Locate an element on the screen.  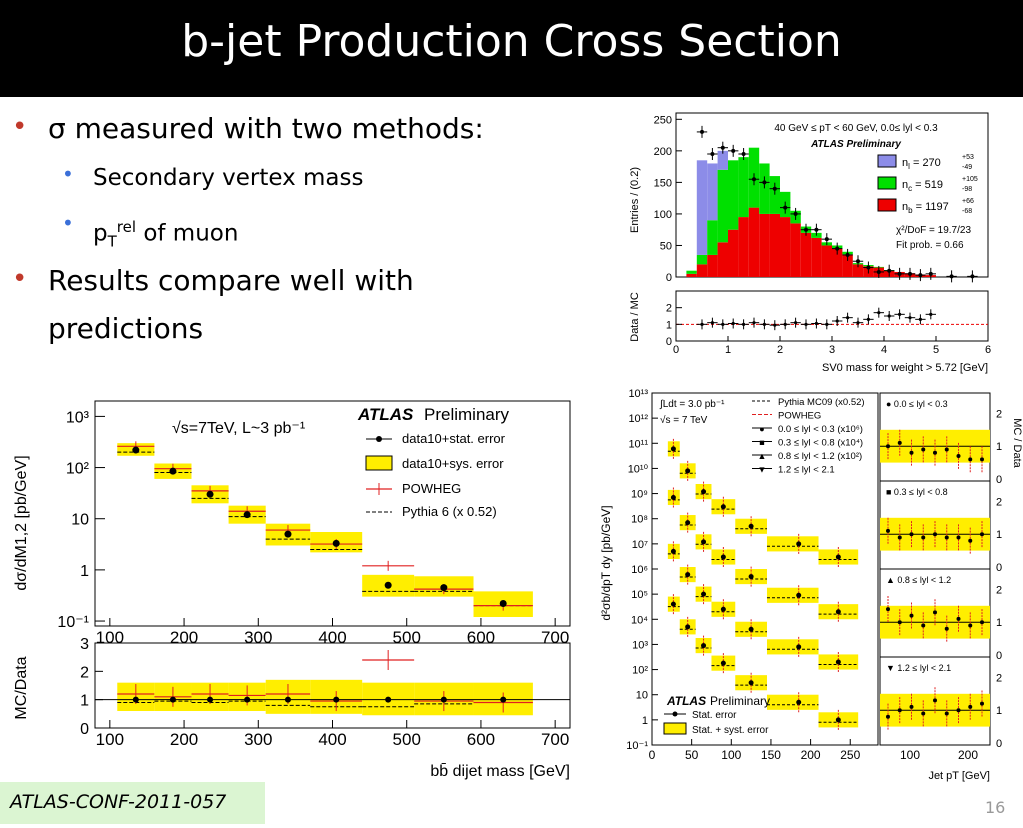
chart-title: 40 GeV ≤ pT < 60 GeV, 0.0≤ lyl < 0.3 is located at coordinates (856, 128).